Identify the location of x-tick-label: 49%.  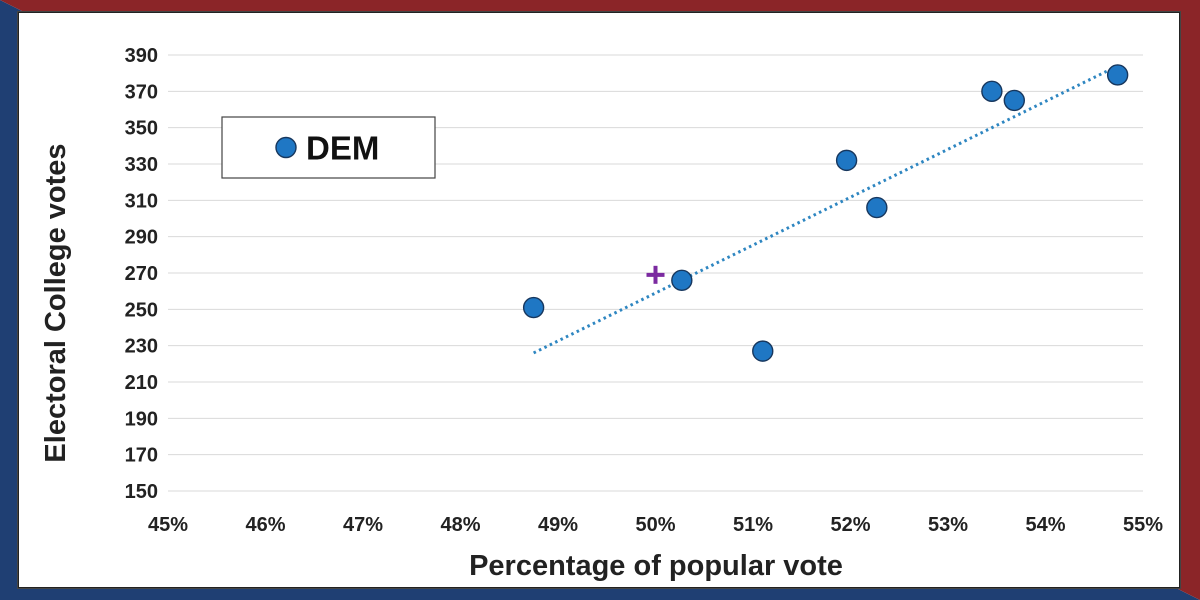
(558, 525).